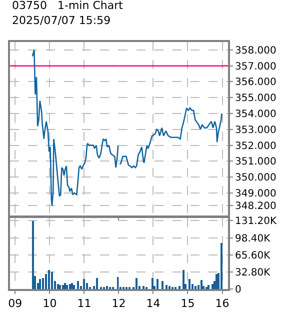  What do you see at coordinates (253, 256) in the screenshot?
I see `y-tick-label: 65.60K` at bounding box center [253, 256].